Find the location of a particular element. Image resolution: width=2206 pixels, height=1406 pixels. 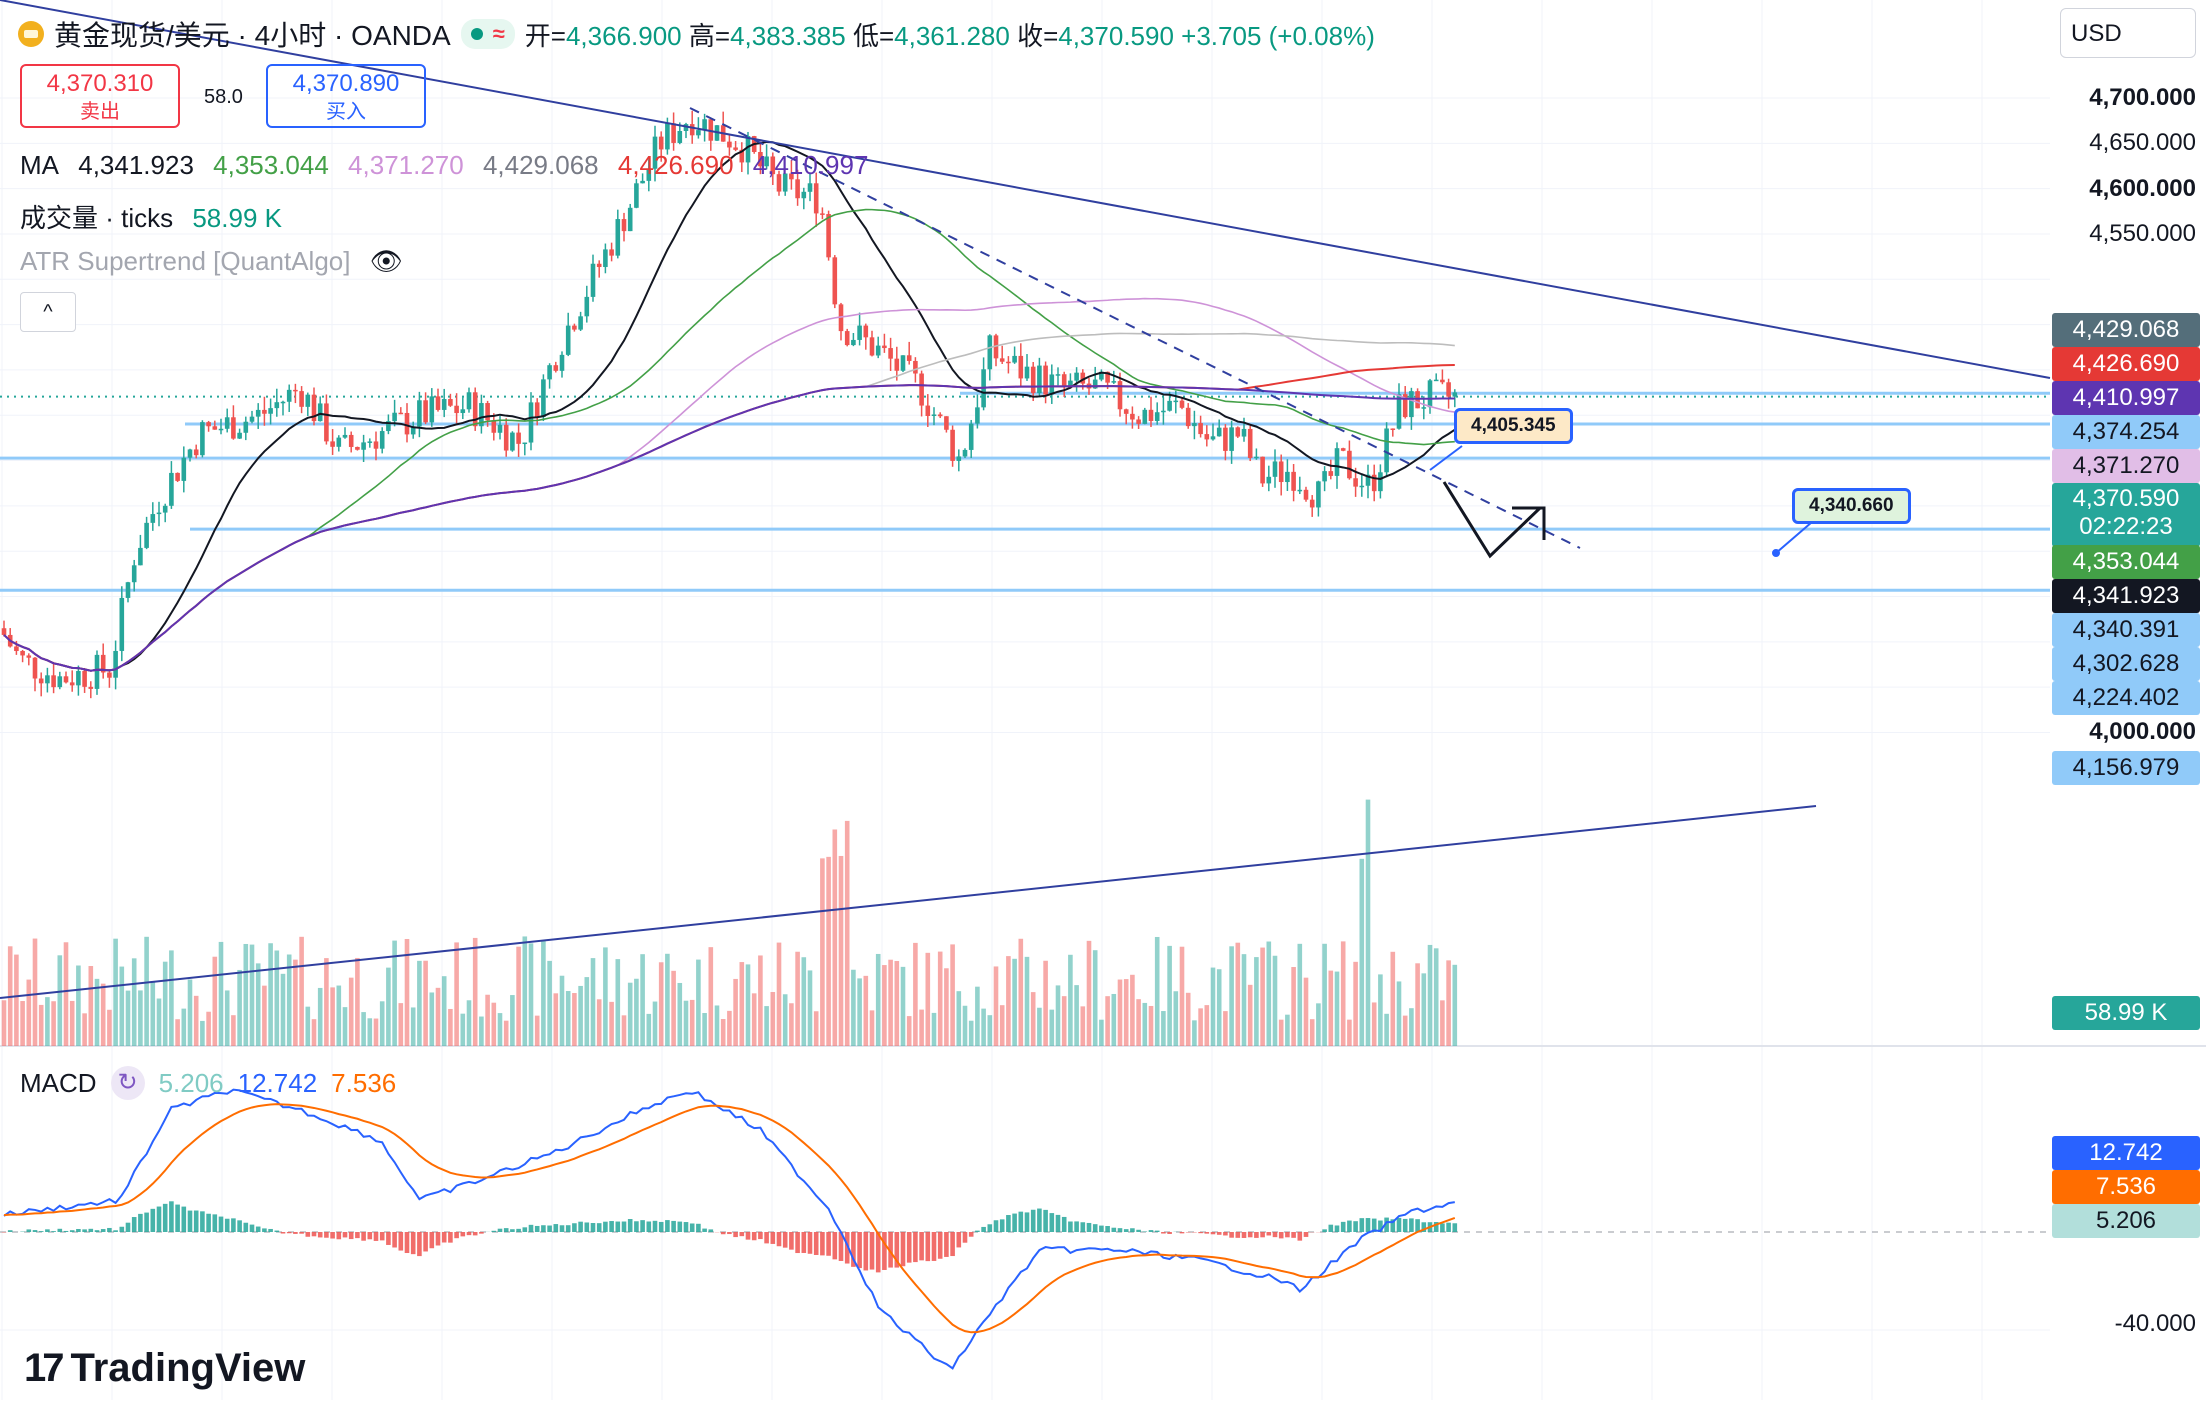

eye-hidden-icon: 👁︎ is located at coordinates (386, 261).